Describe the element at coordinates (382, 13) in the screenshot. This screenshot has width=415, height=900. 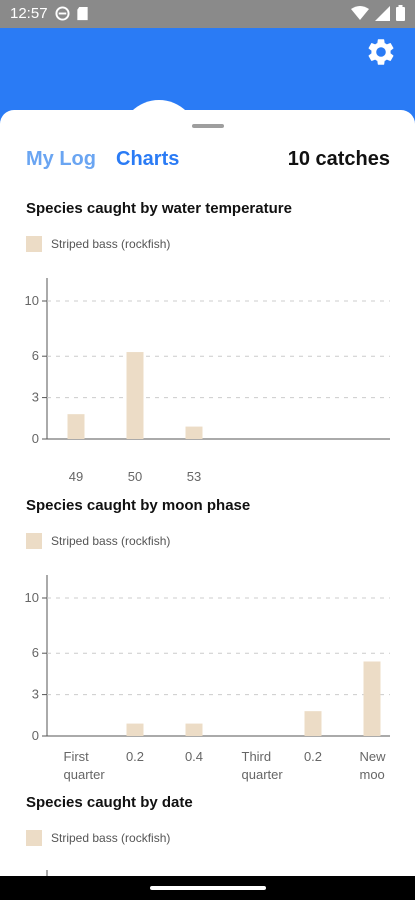
I see `signal-icon` at that location.